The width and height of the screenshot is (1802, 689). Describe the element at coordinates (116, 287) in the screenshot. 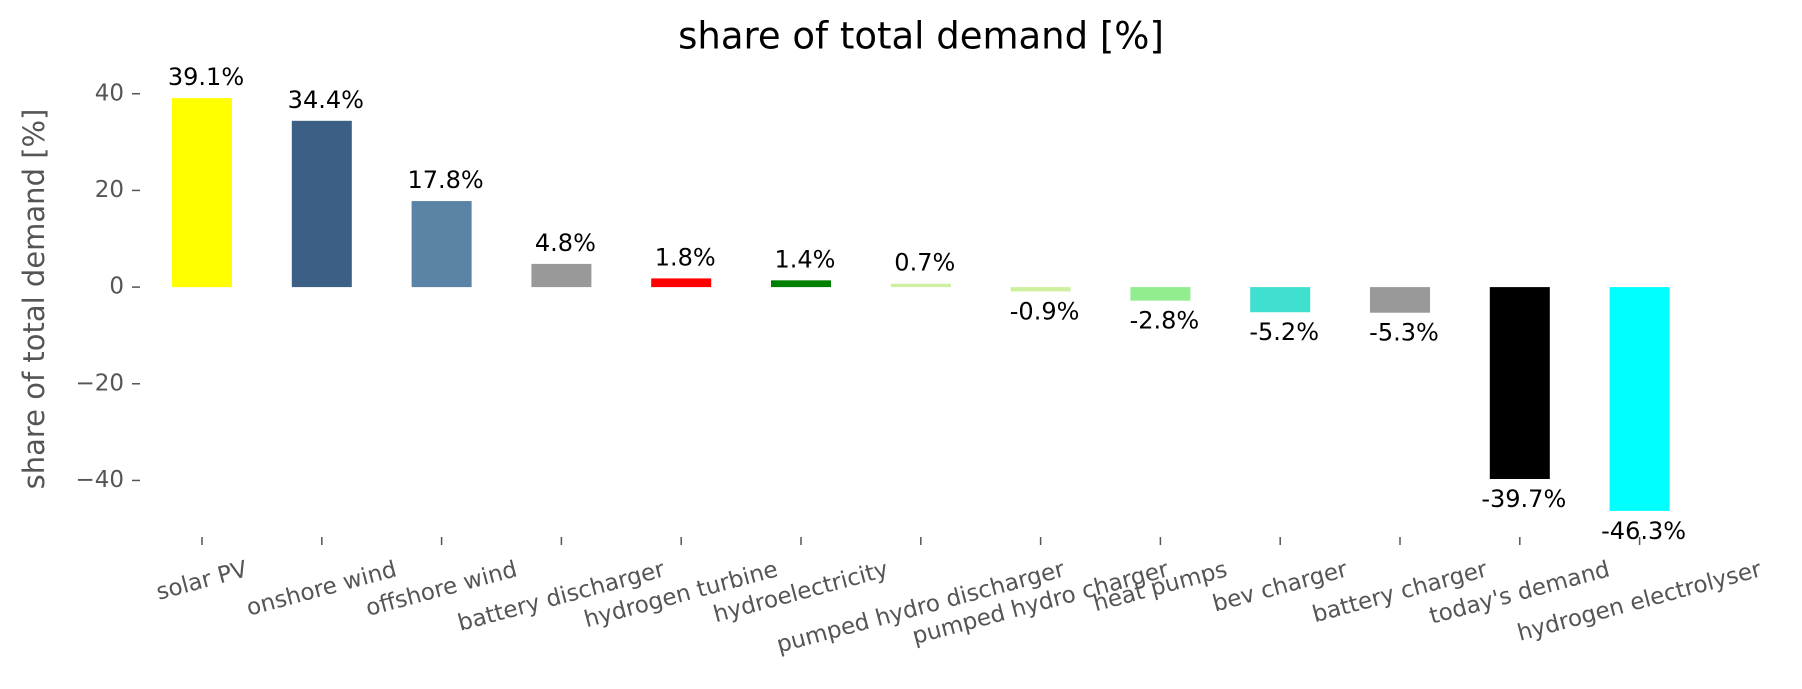

I see `y-tick-label: 0` at that location.